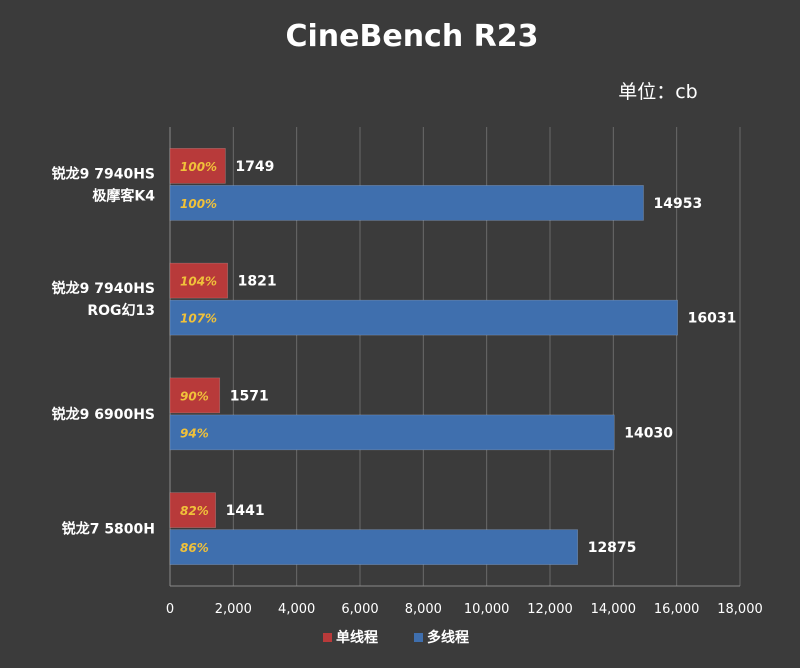  I want to click on legend-label: 单线程, so click(357, 637).